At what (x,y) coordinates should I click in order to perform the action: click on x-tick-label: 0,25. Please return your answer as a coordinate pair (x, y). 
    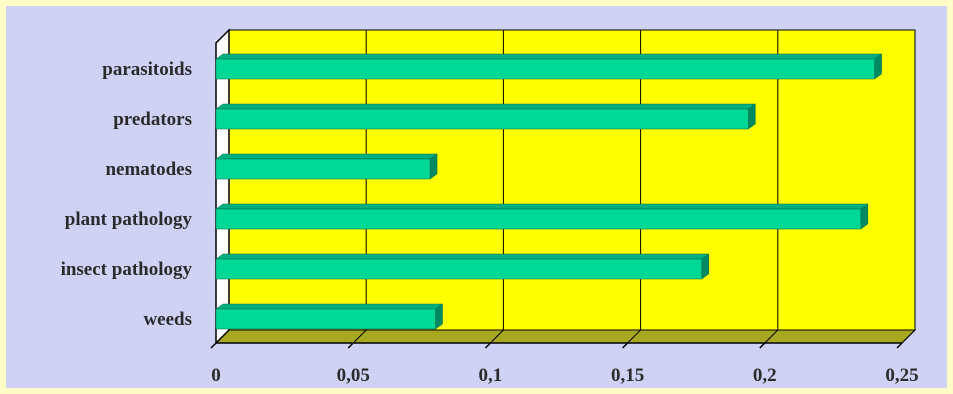
    Looking at the image, I should click on (901, 375).